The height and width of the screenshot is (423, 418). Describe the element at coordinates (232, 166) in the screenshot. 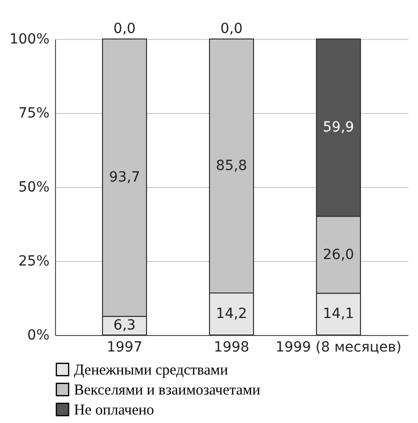

I see `data-label: 85,8` at that location.